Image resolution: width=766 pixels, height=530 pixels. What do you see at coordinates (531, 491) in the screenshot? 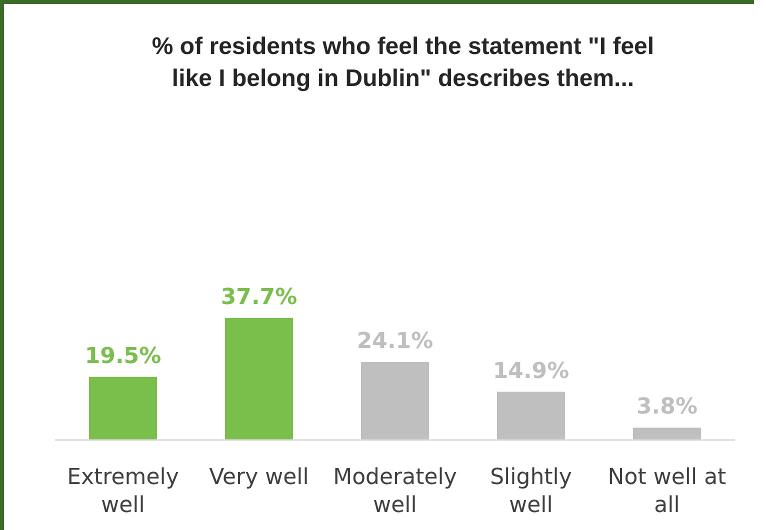
I see `x-tick-label: Slightly well` at bounding box center [531, 491].